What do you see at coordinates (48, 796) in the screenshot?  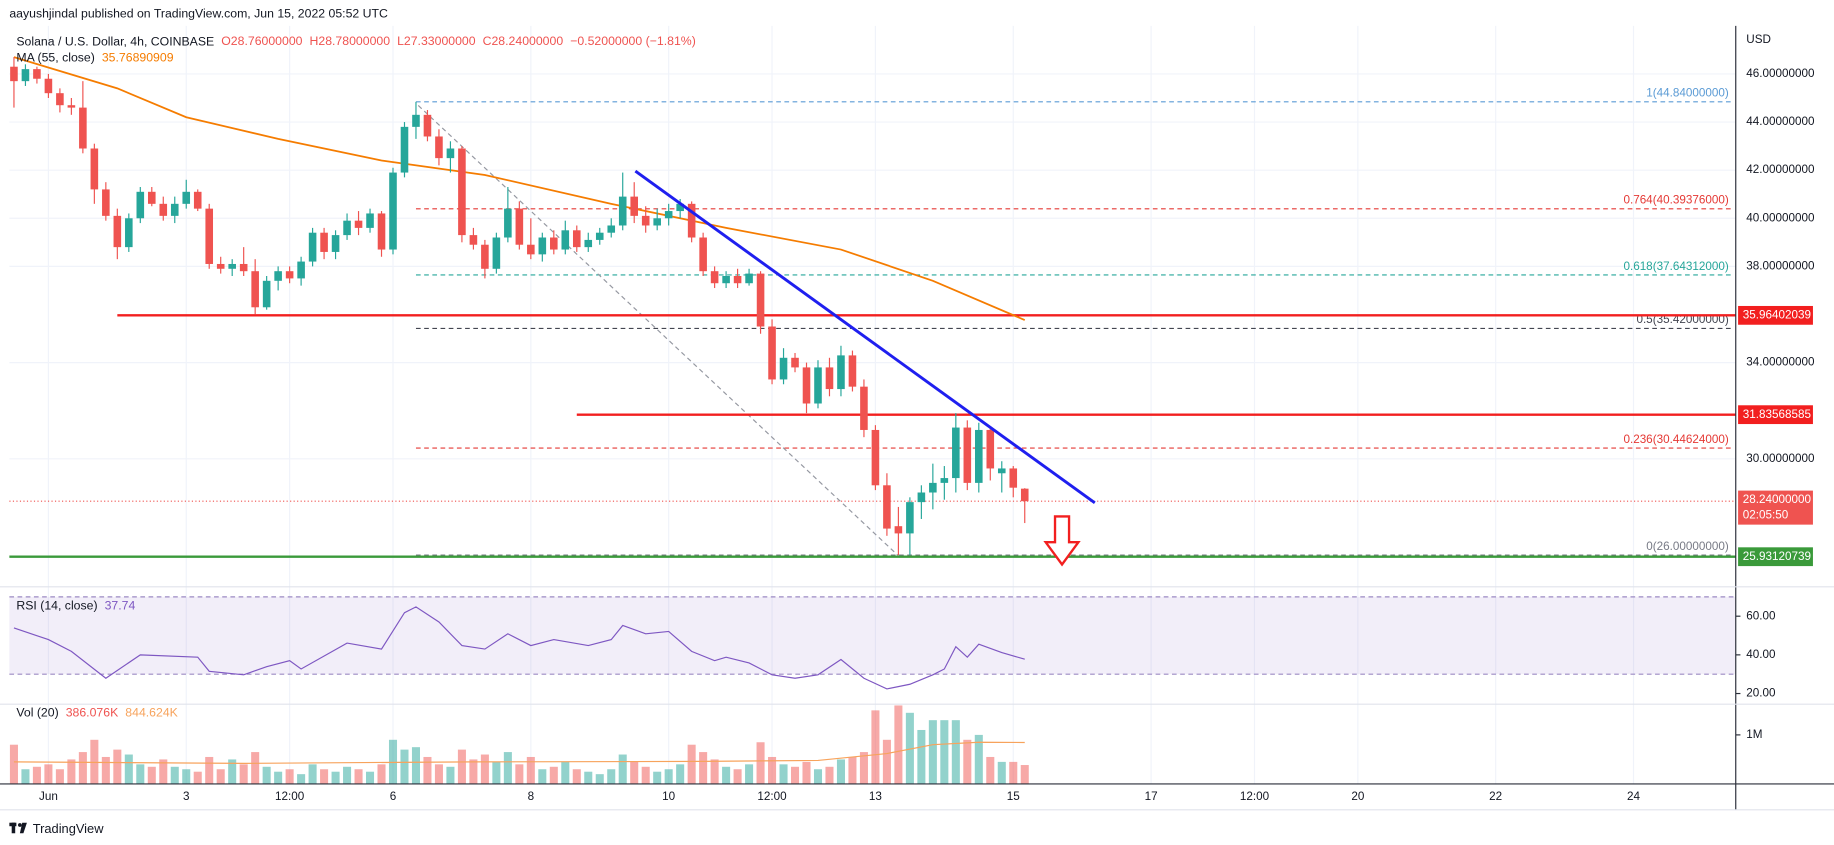 I see `x-tick-label: Jun` at bounding box center [48, 796].